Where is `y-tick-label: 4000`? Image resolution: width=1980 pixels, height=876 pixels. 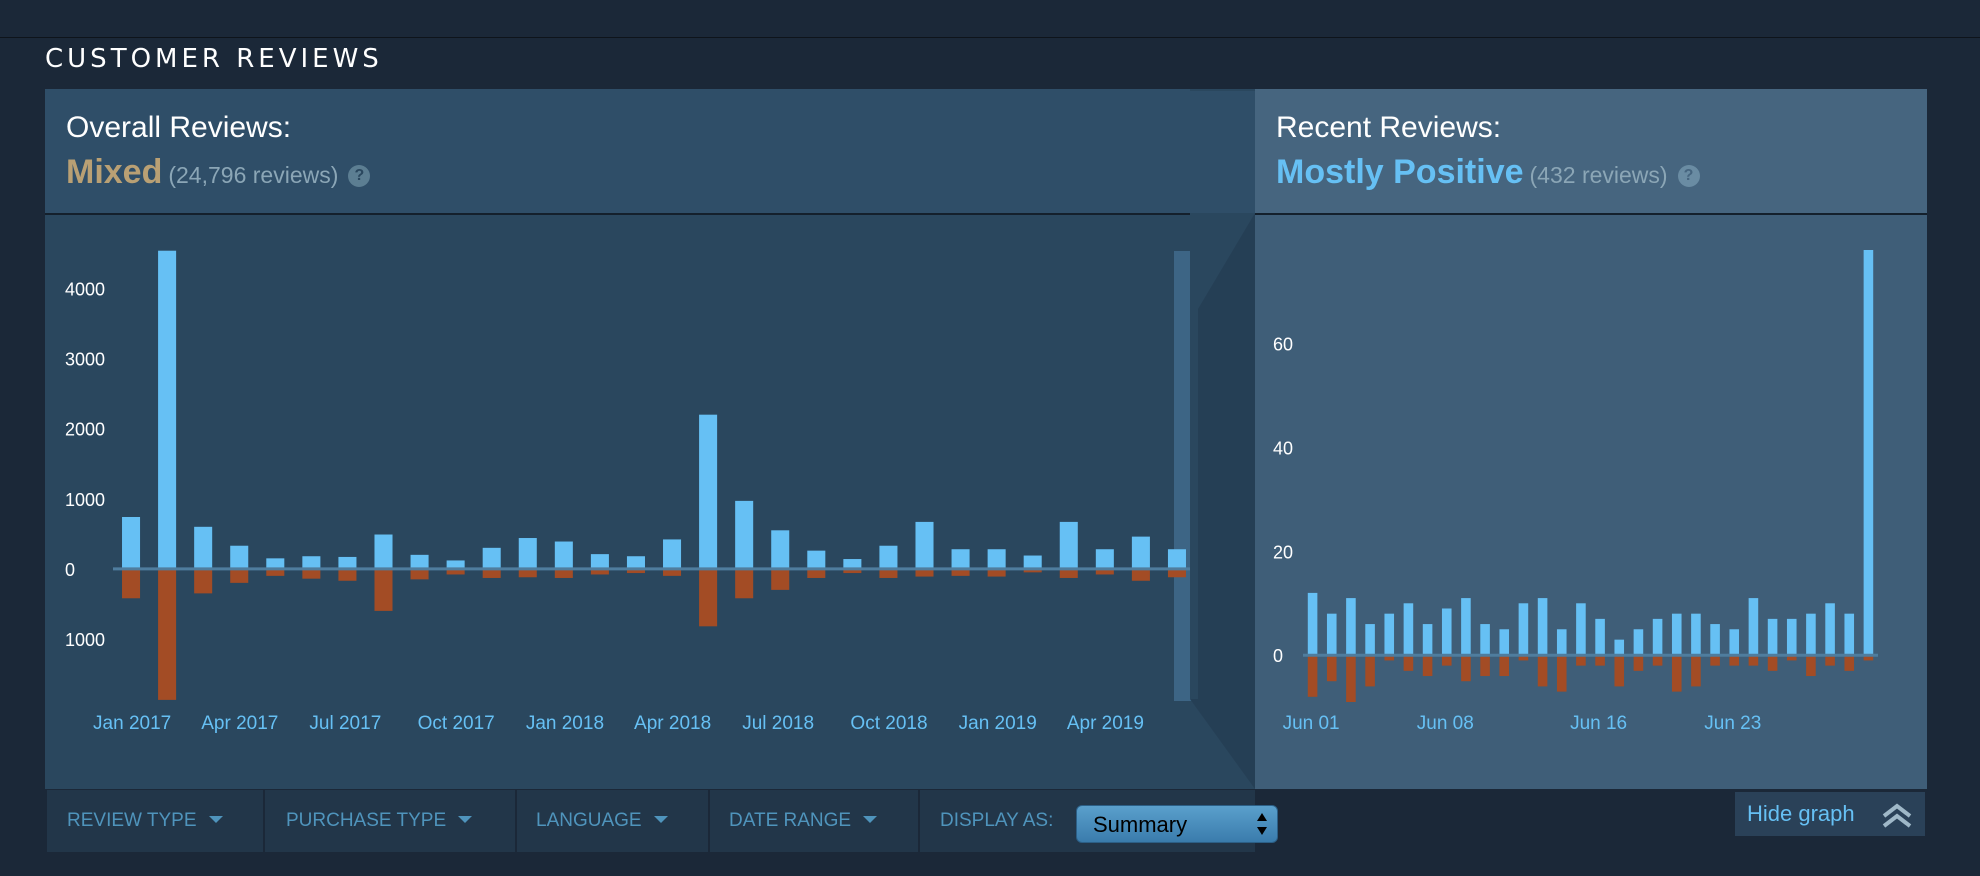
y-tick-label: 4000 is located at coordinates (85, 290).